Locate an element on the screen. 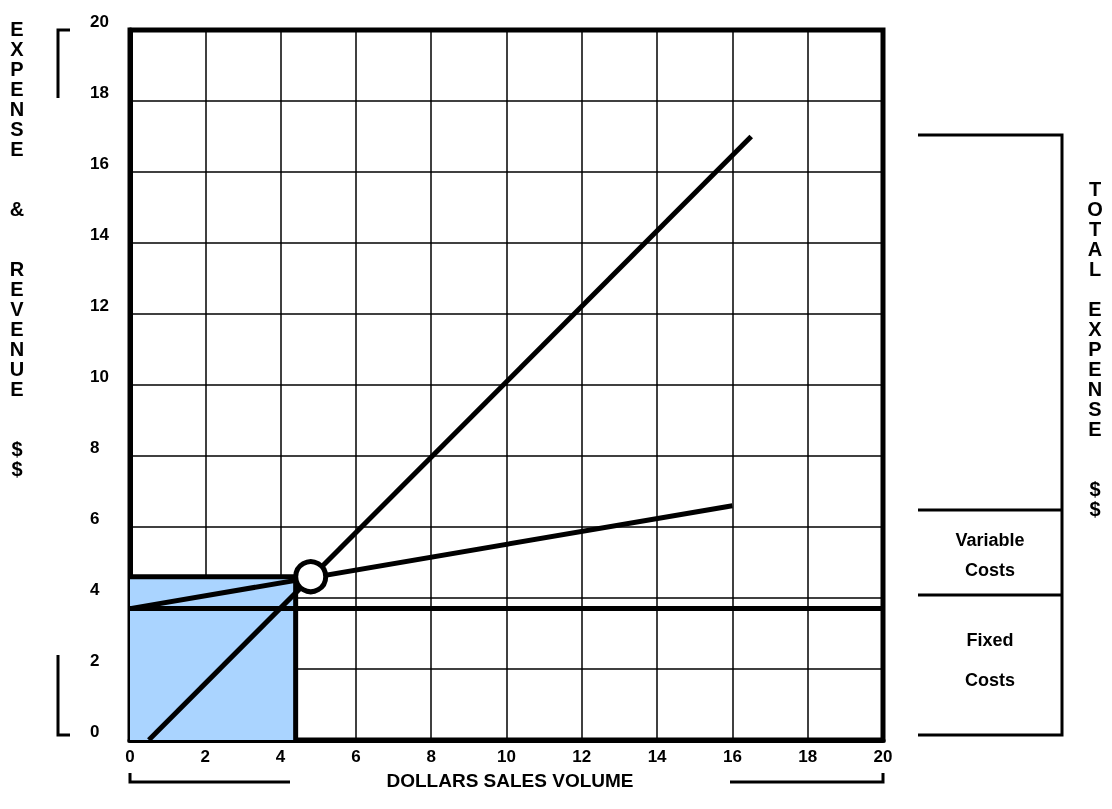 This screenshot has width=1112, height=809. x-tick-label: 2 is located at coordinates (205, 756).